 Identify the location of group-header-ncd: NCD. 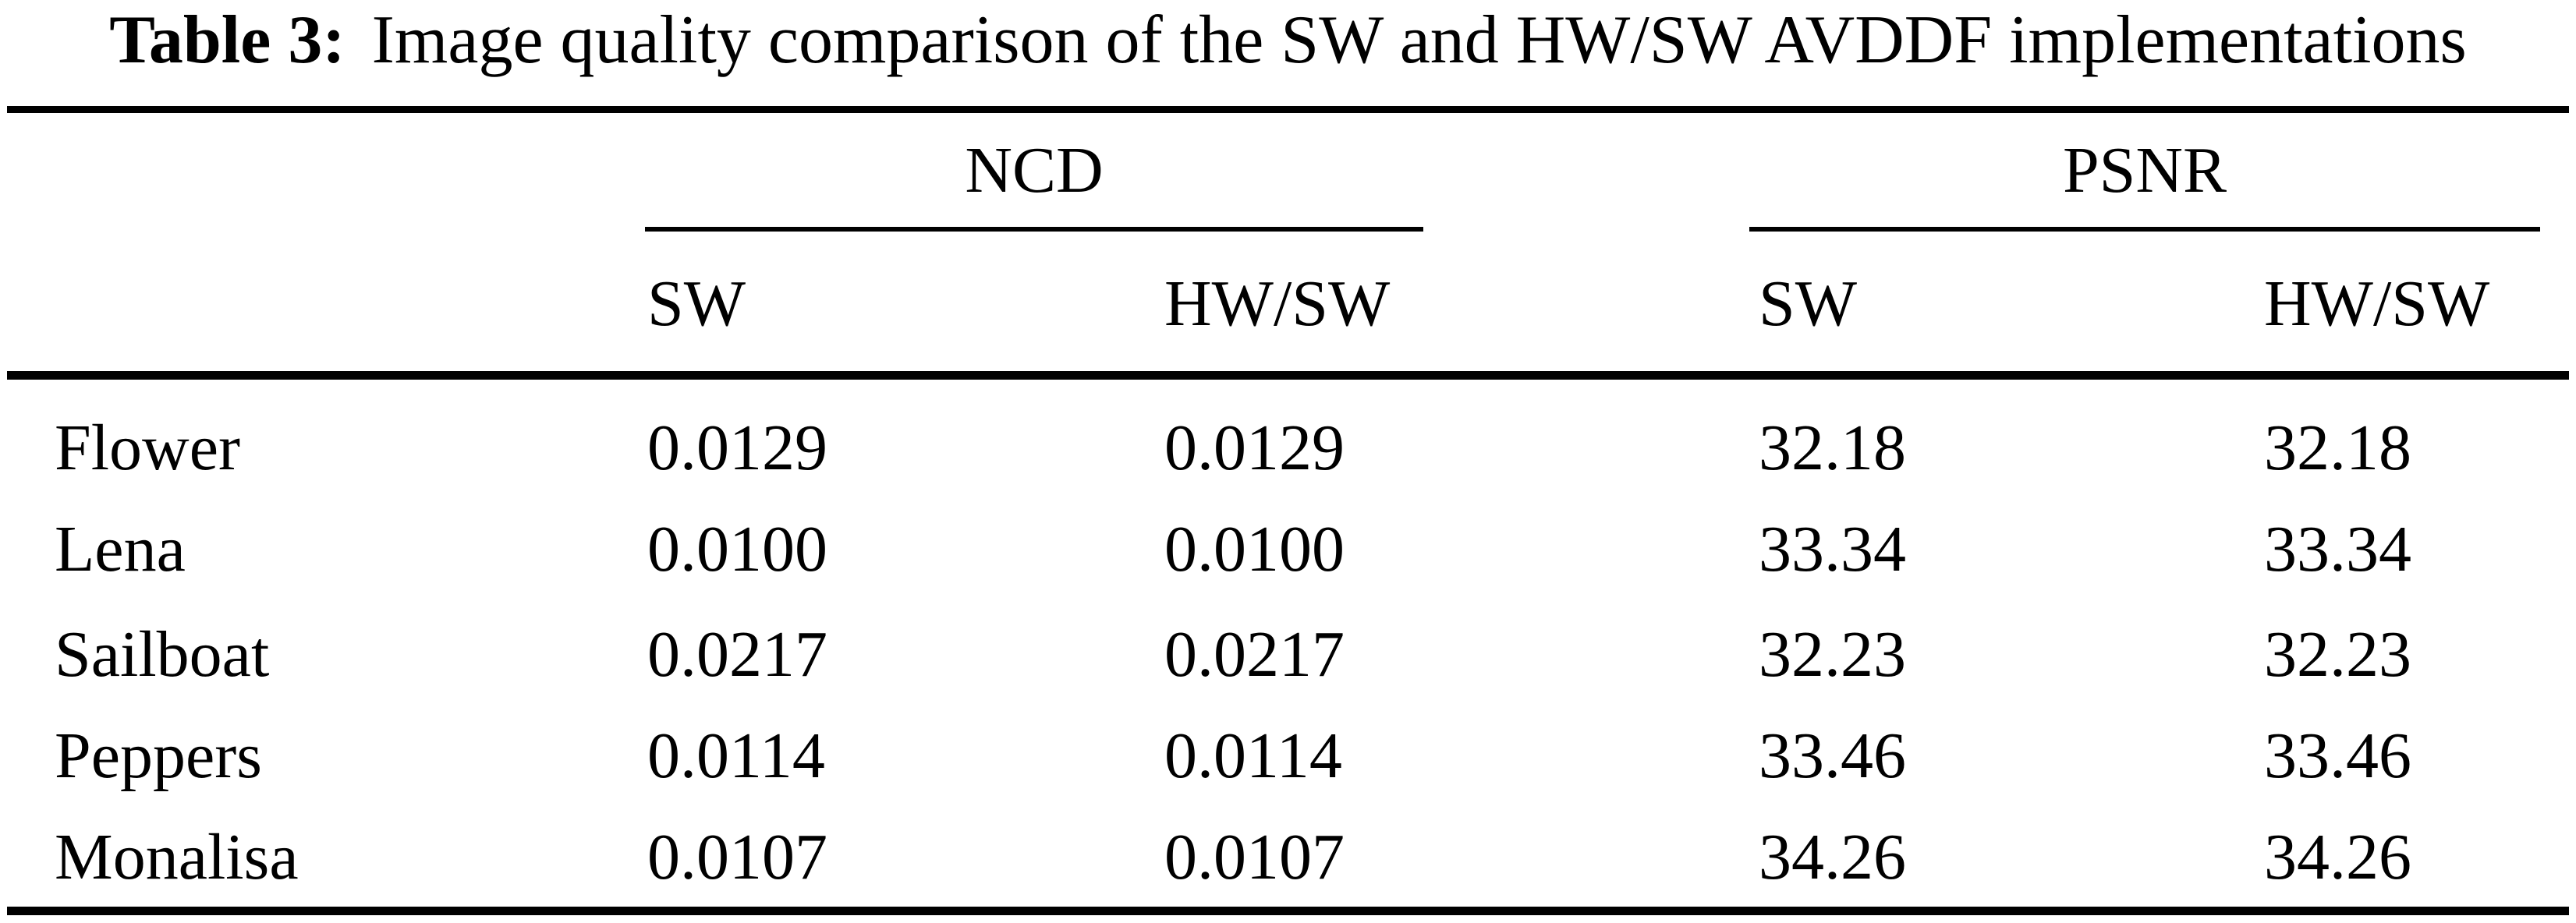
(1034, 170).